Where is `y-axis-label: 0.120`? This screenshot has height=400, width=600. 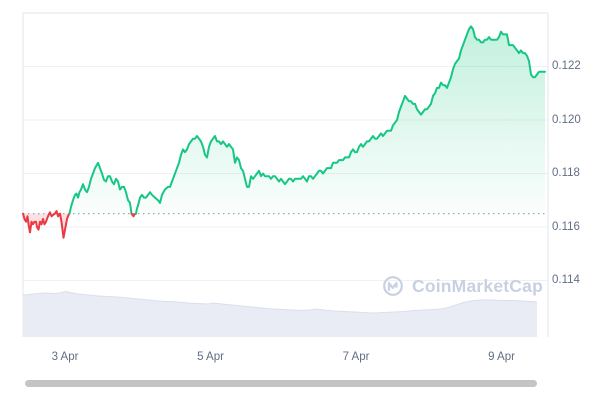
y-axis-label: 0.120 is located at coordinates (566, 119).